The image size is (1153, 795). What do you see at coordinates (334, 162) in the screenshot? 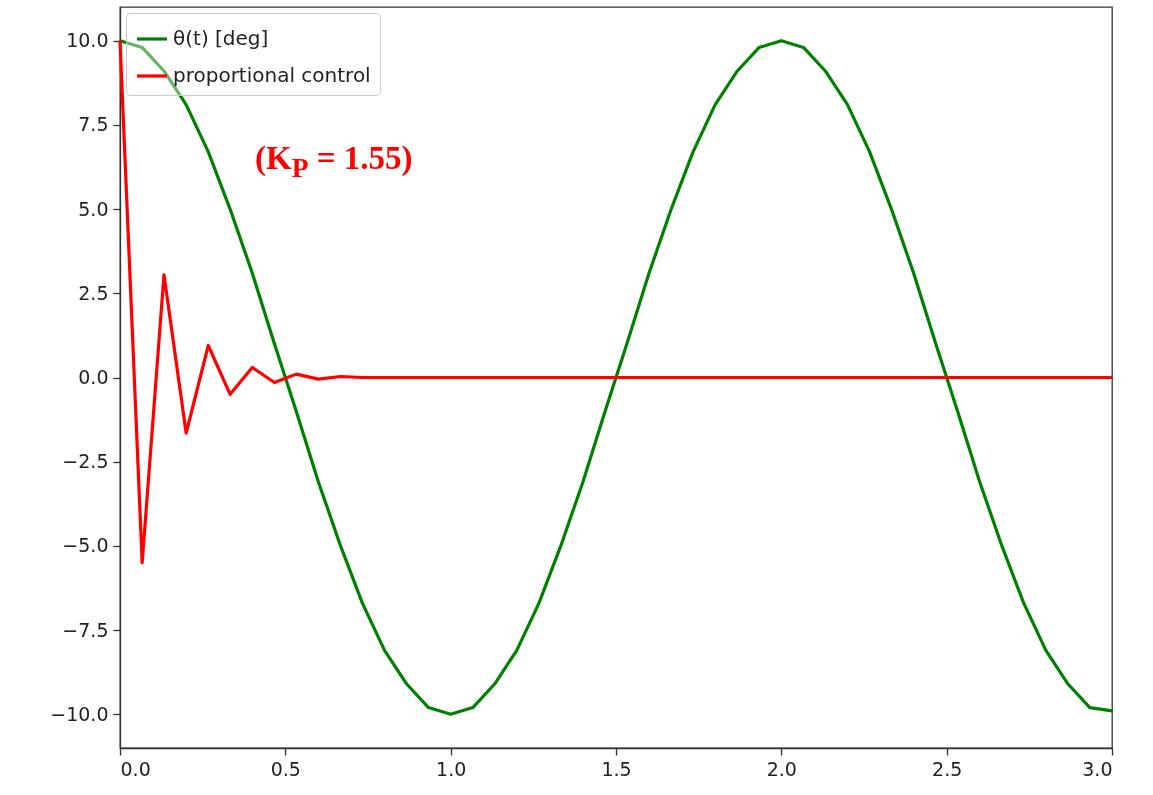
I see `annotation: (K$_{P}$ = 1.55)` at bounding box center [334, 162].